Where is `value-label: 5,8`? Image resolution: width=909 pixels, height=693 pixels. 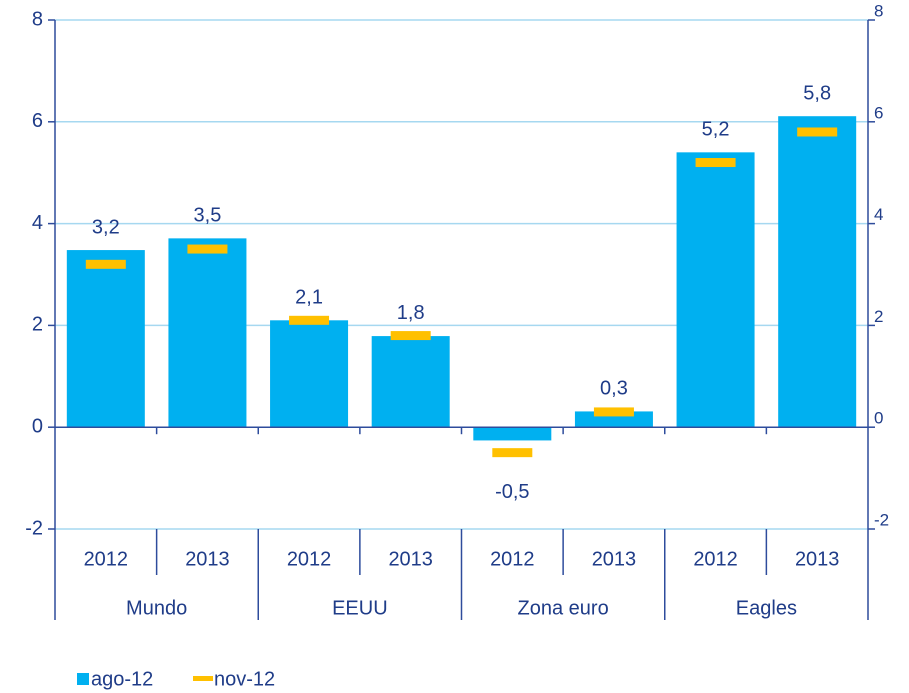
value-label: 5,8 is located at coordinates (817, 93).